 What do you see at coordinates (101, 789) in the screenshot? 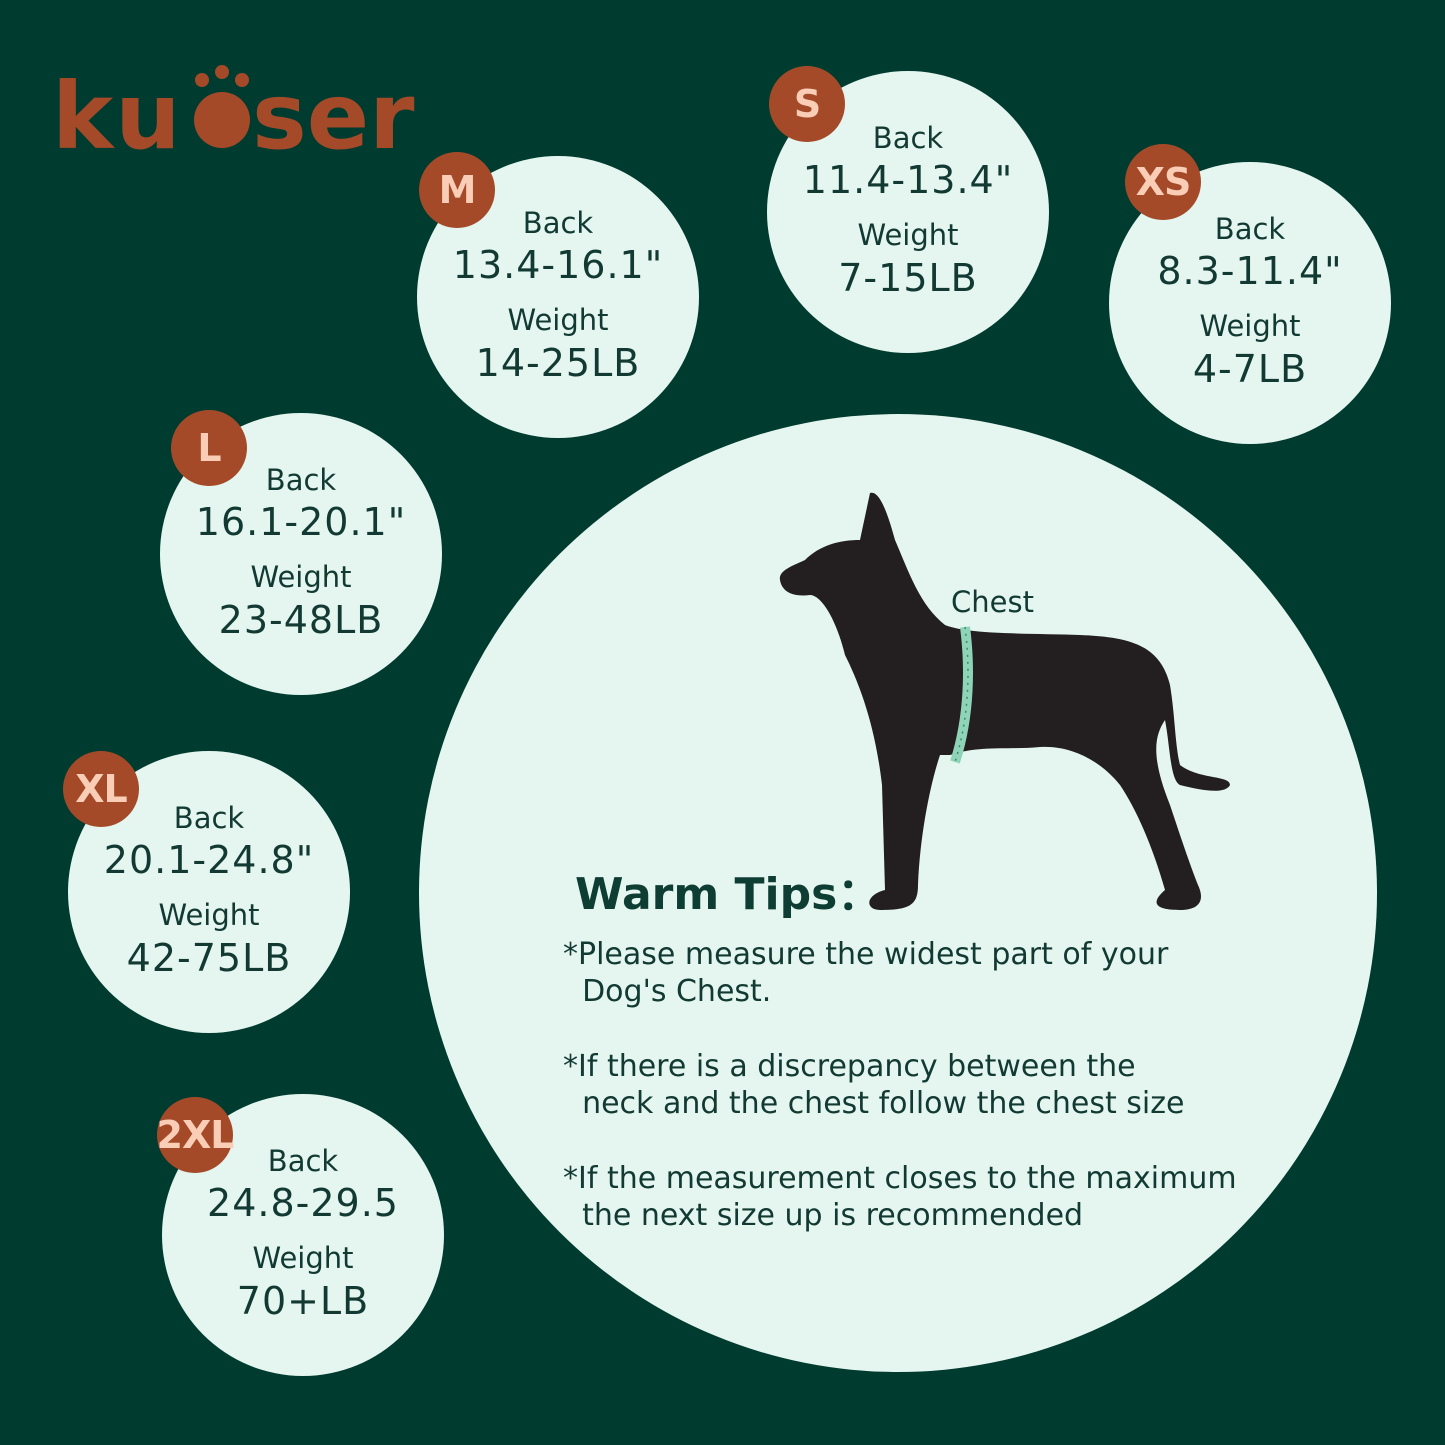
I see `size-badge: XL` at bounding box center [101, 789].